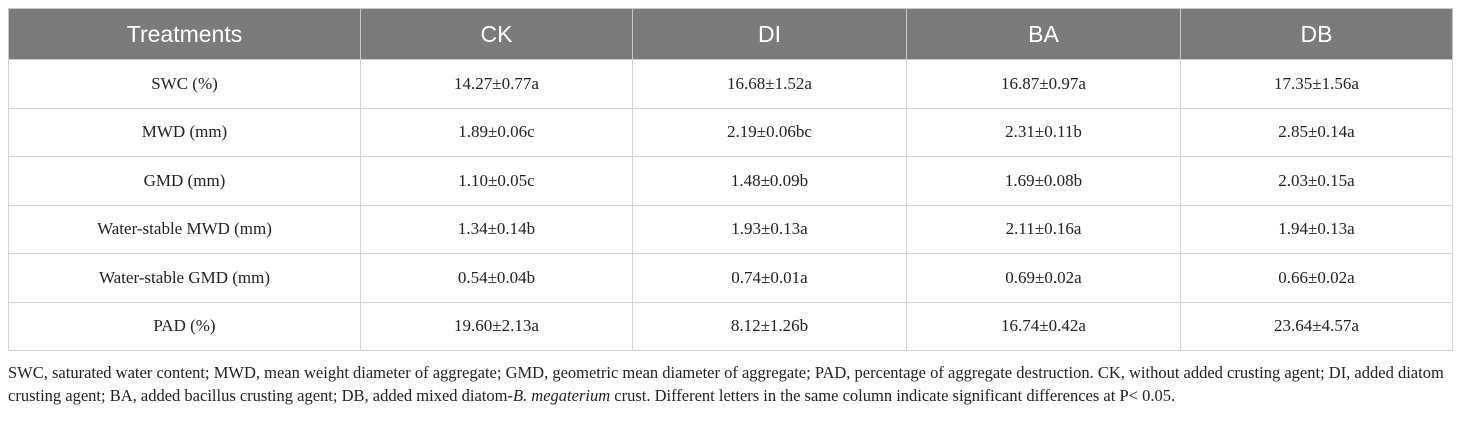 Image resolution: width=1460 pixels, height=431 pixels. What do you see at coordinates (769, 326) in the screenshot?
I see `data-cell: 8.12±1.26b` at bounding box center [769, 326].